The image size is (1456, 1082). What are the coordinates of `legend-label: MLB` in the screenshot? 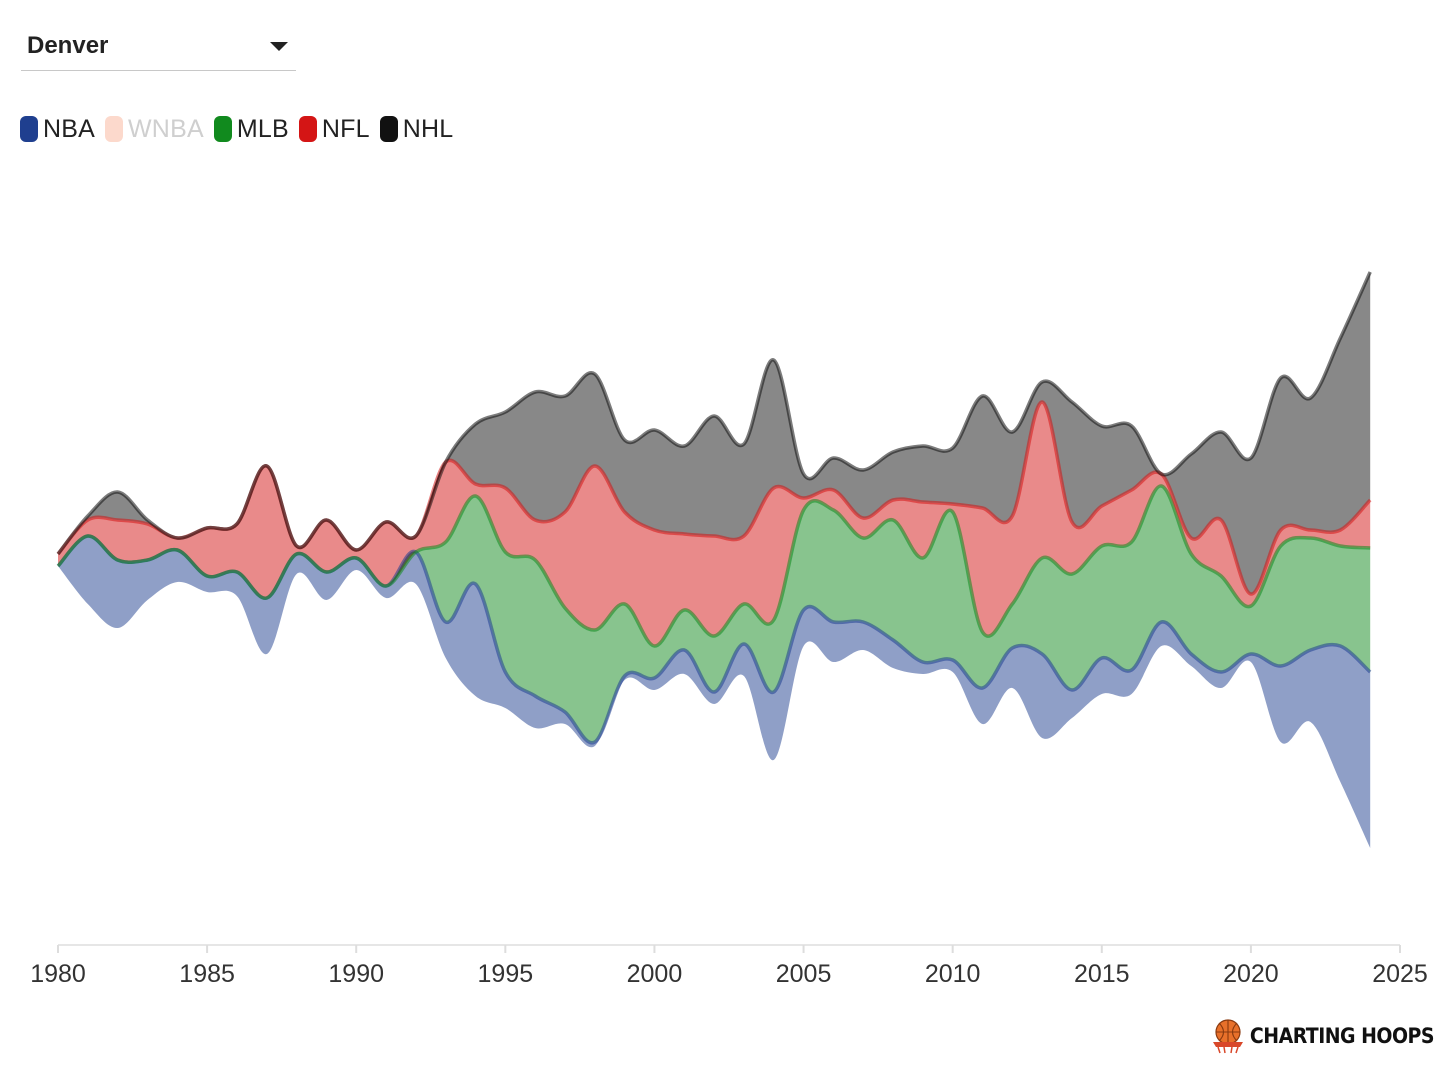 It's located at (262, 128).